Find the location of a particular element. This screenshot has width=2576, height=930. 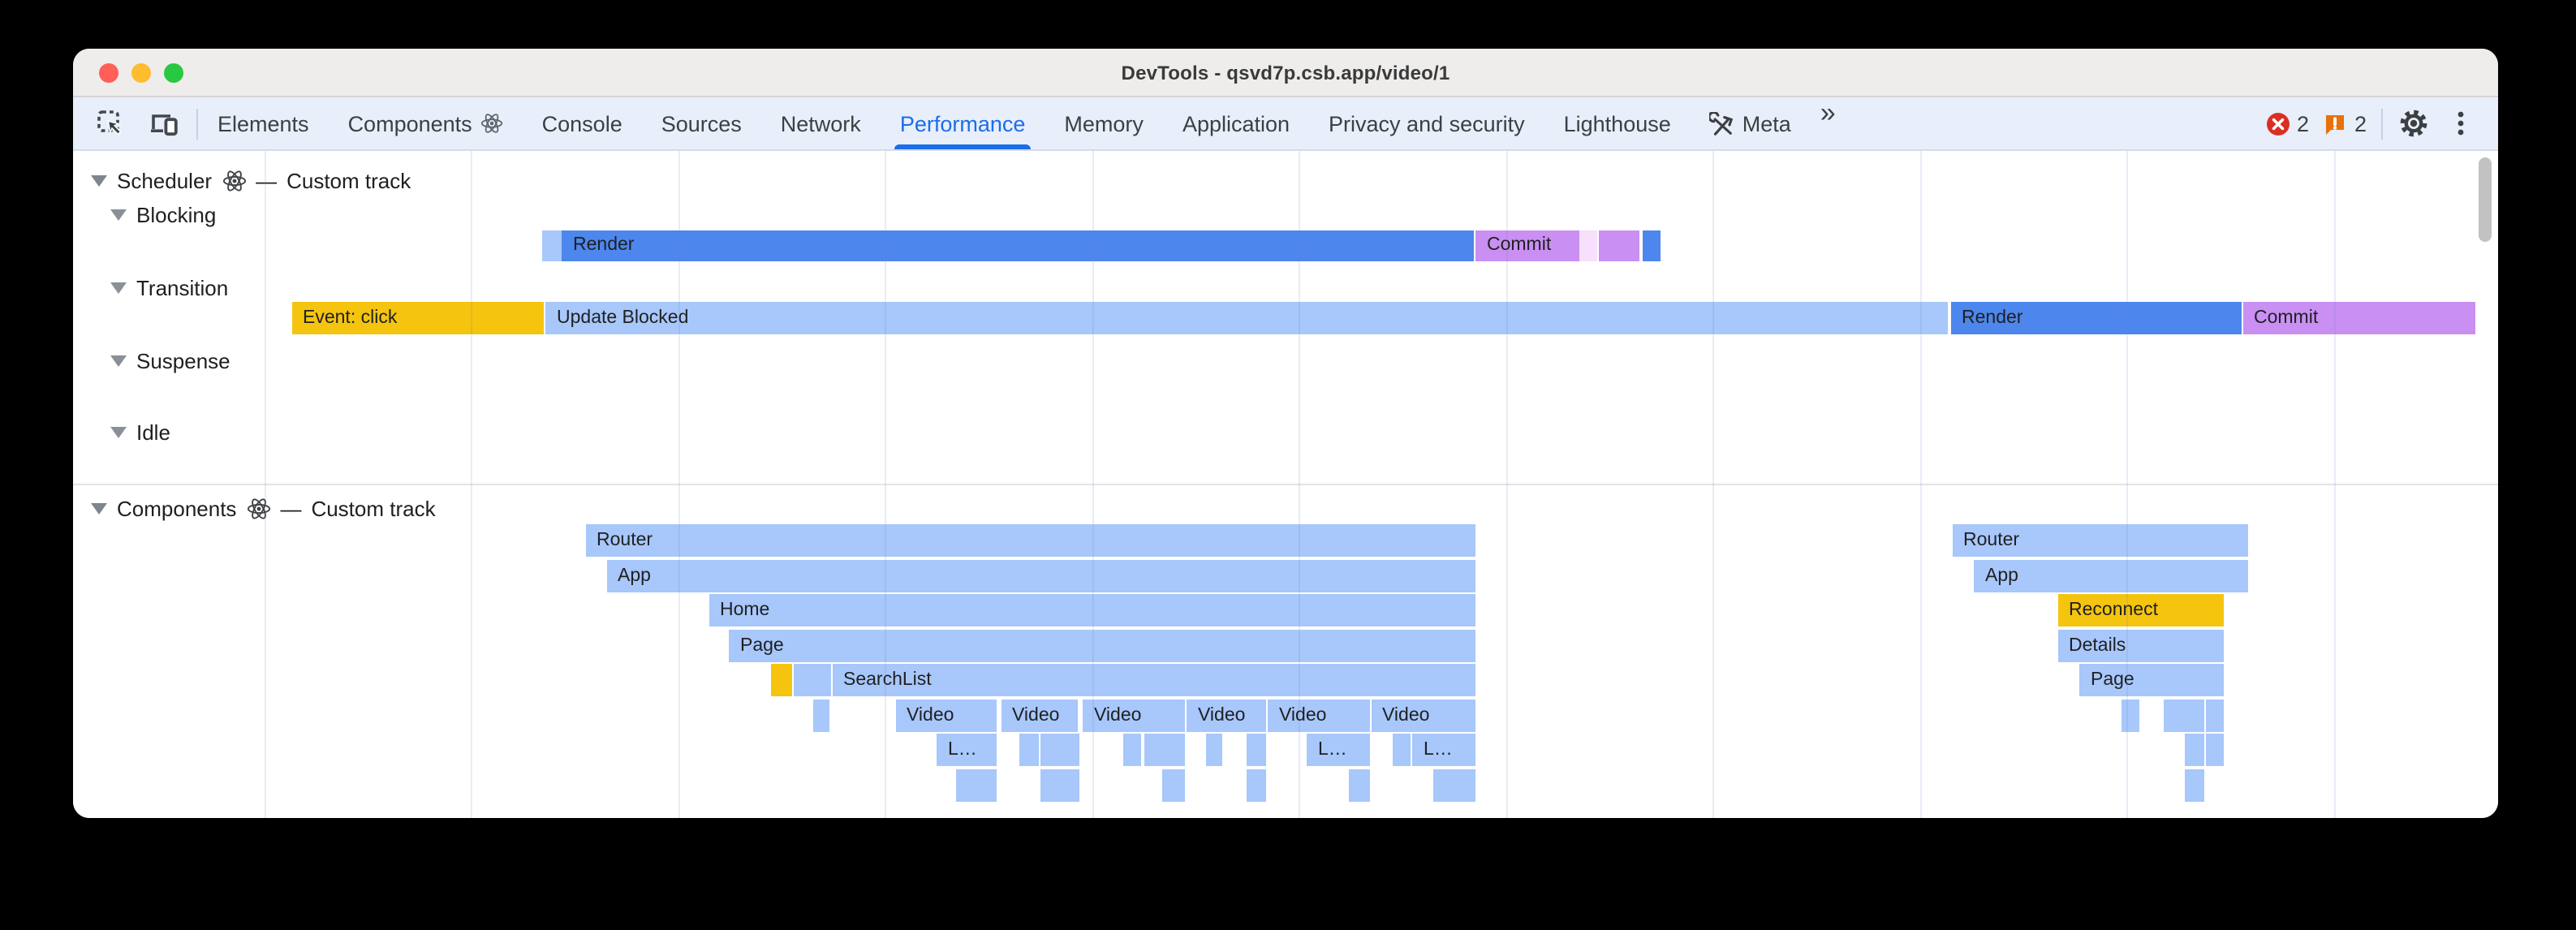

tab-meta: Meta is located at coordinates (1751, 123).